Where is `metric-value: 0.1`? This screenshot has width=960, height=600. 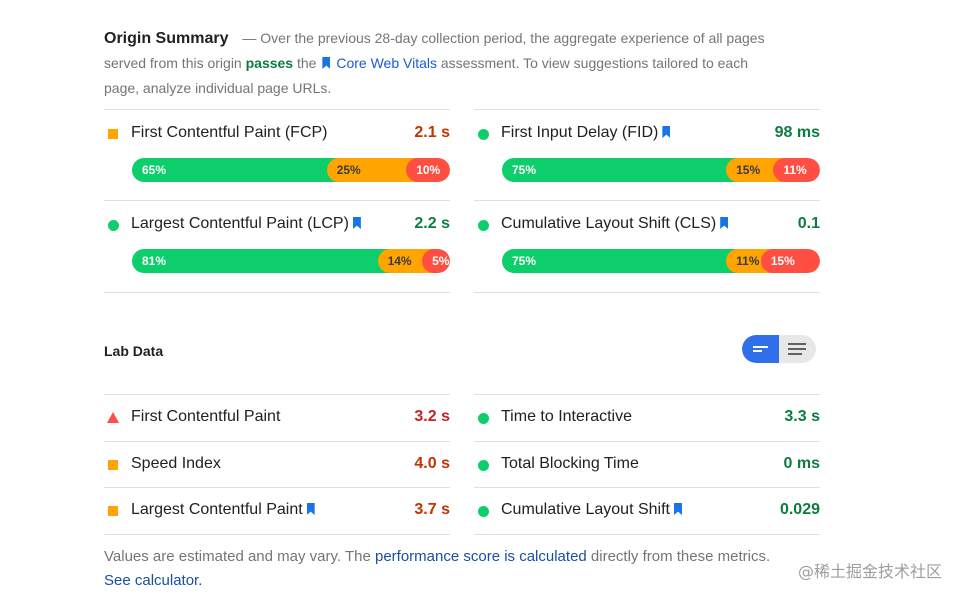 metric-value: 0.1 is located at coordinates (808, 223).